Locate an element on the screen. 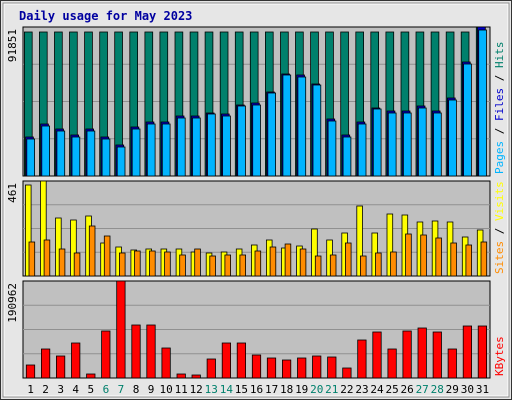 Image resolution: width=512 pixels, height=400 pixels. x-tick-label-day-15: 15 is located at coordinates (241, 389).